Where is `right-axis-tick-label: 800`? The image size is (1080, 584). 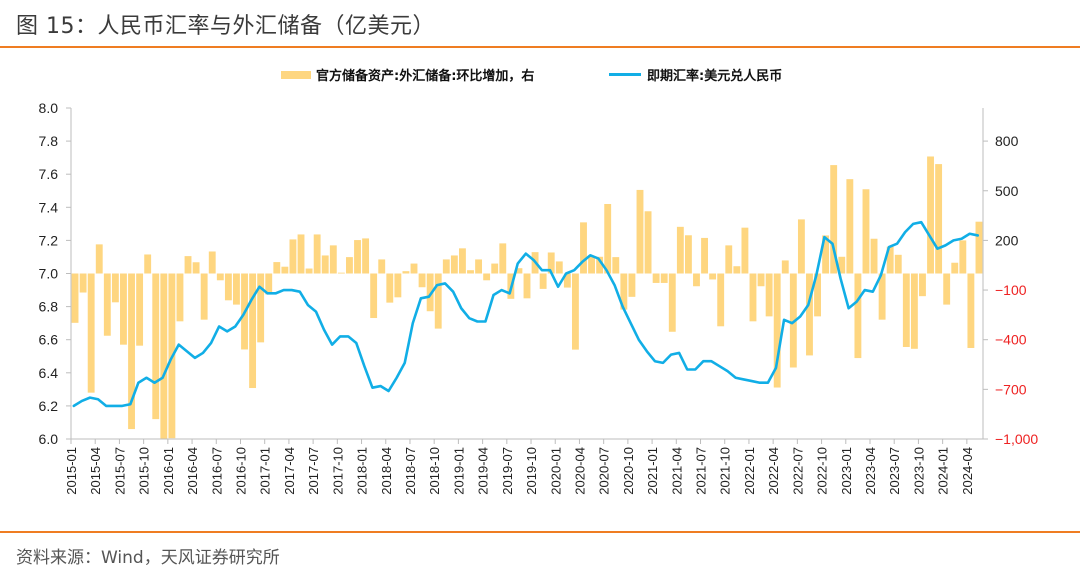 right-axis-tick-label: 800 is located at coordinates (1007, 141).